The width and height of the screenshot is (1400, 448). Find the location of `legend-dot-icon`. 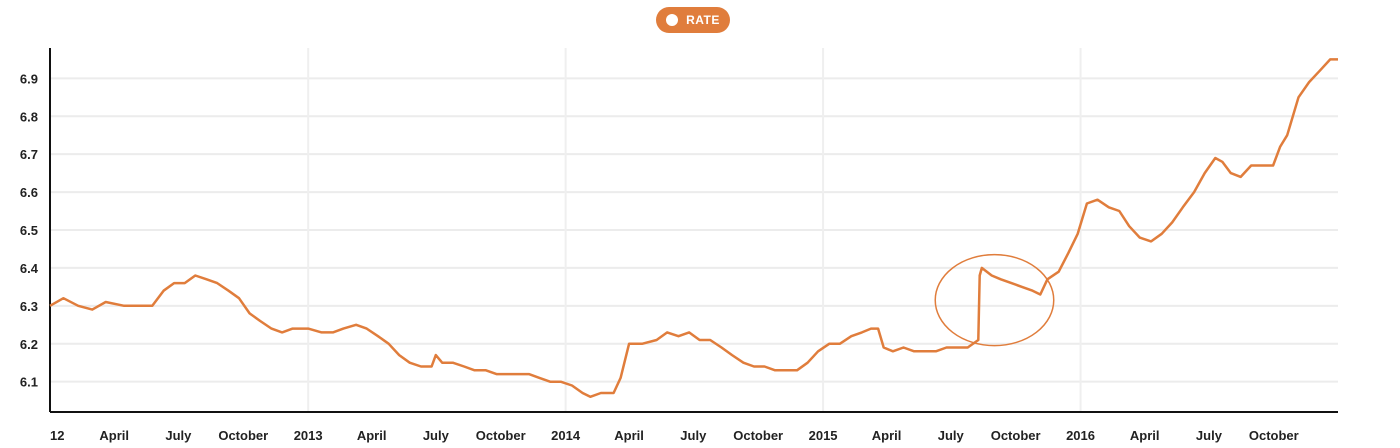

legend-dot-icon is located at coordinates (672, 20).